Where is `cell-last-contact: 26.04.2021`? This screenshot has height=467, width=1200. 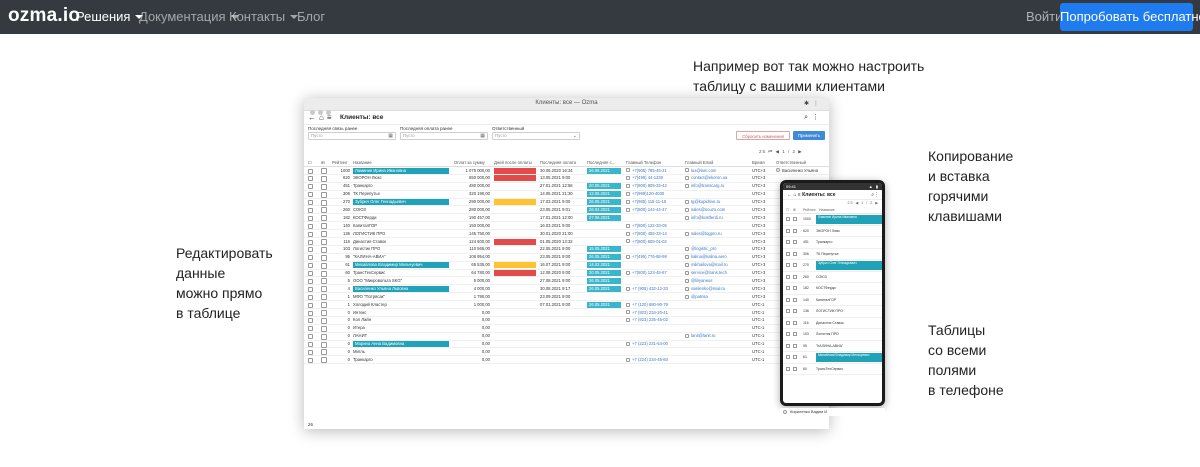
cell-last-contact: 26.04.2021 is located at coordinates (604, 209).